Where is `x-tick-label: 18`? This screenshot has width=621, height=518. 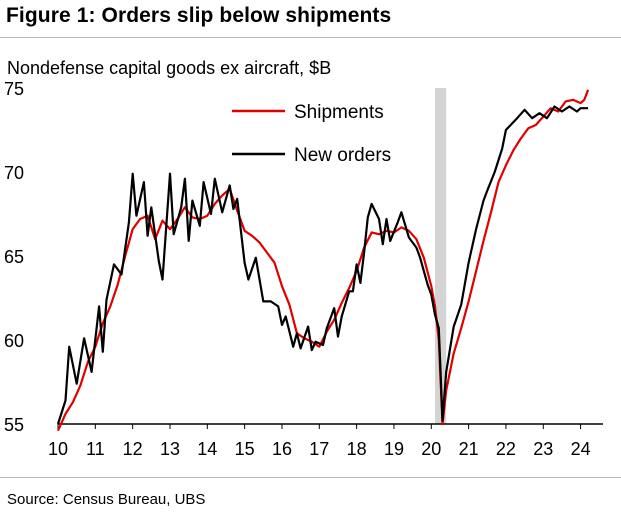
x-tick-label: 18 is located at coordinates (357, 449).